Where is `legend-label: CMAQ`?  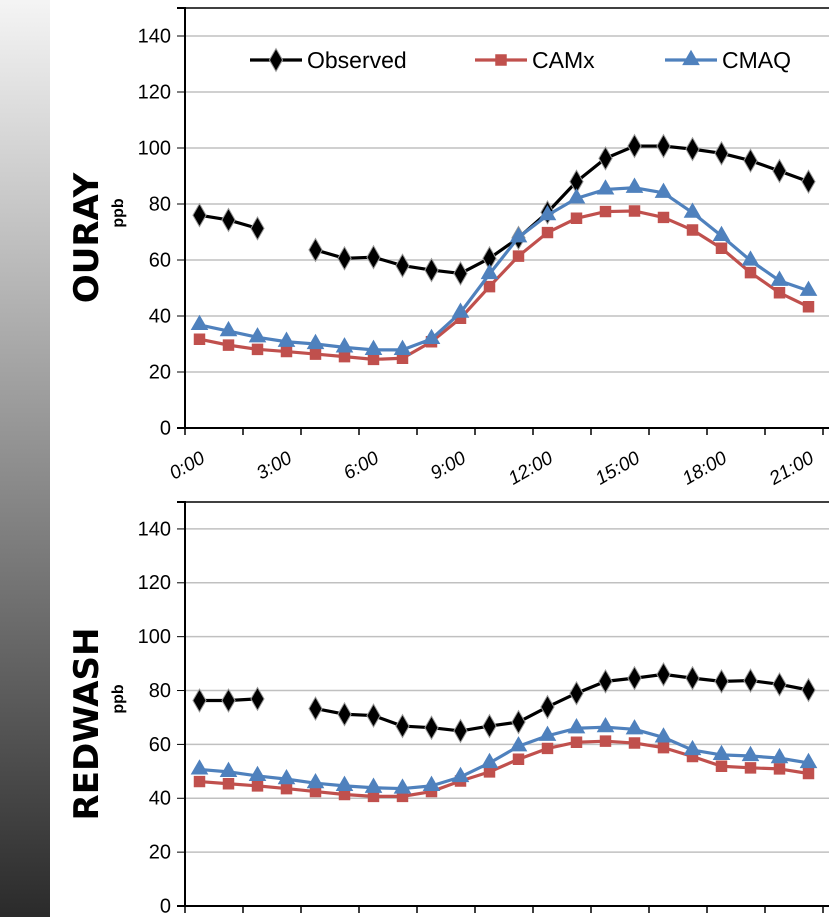 legend-label: CMAQ is located at coordinates (756, 60).